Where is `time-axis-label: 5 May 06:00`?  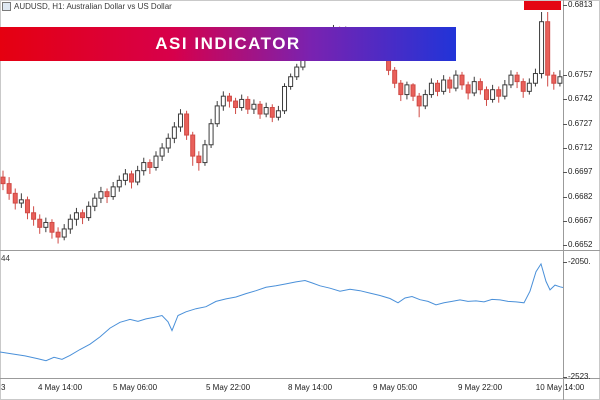
time-axis-label: 5 May 06:00 is located at coordinates (135, 387).